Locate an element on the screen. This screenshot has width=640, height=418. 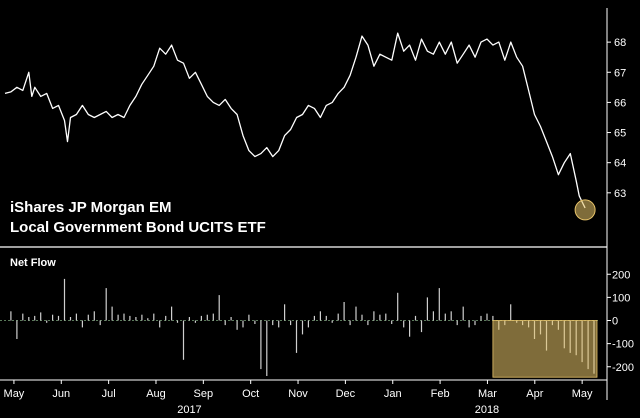
price-tick-label: 65 is located at coordinates (620, 134).